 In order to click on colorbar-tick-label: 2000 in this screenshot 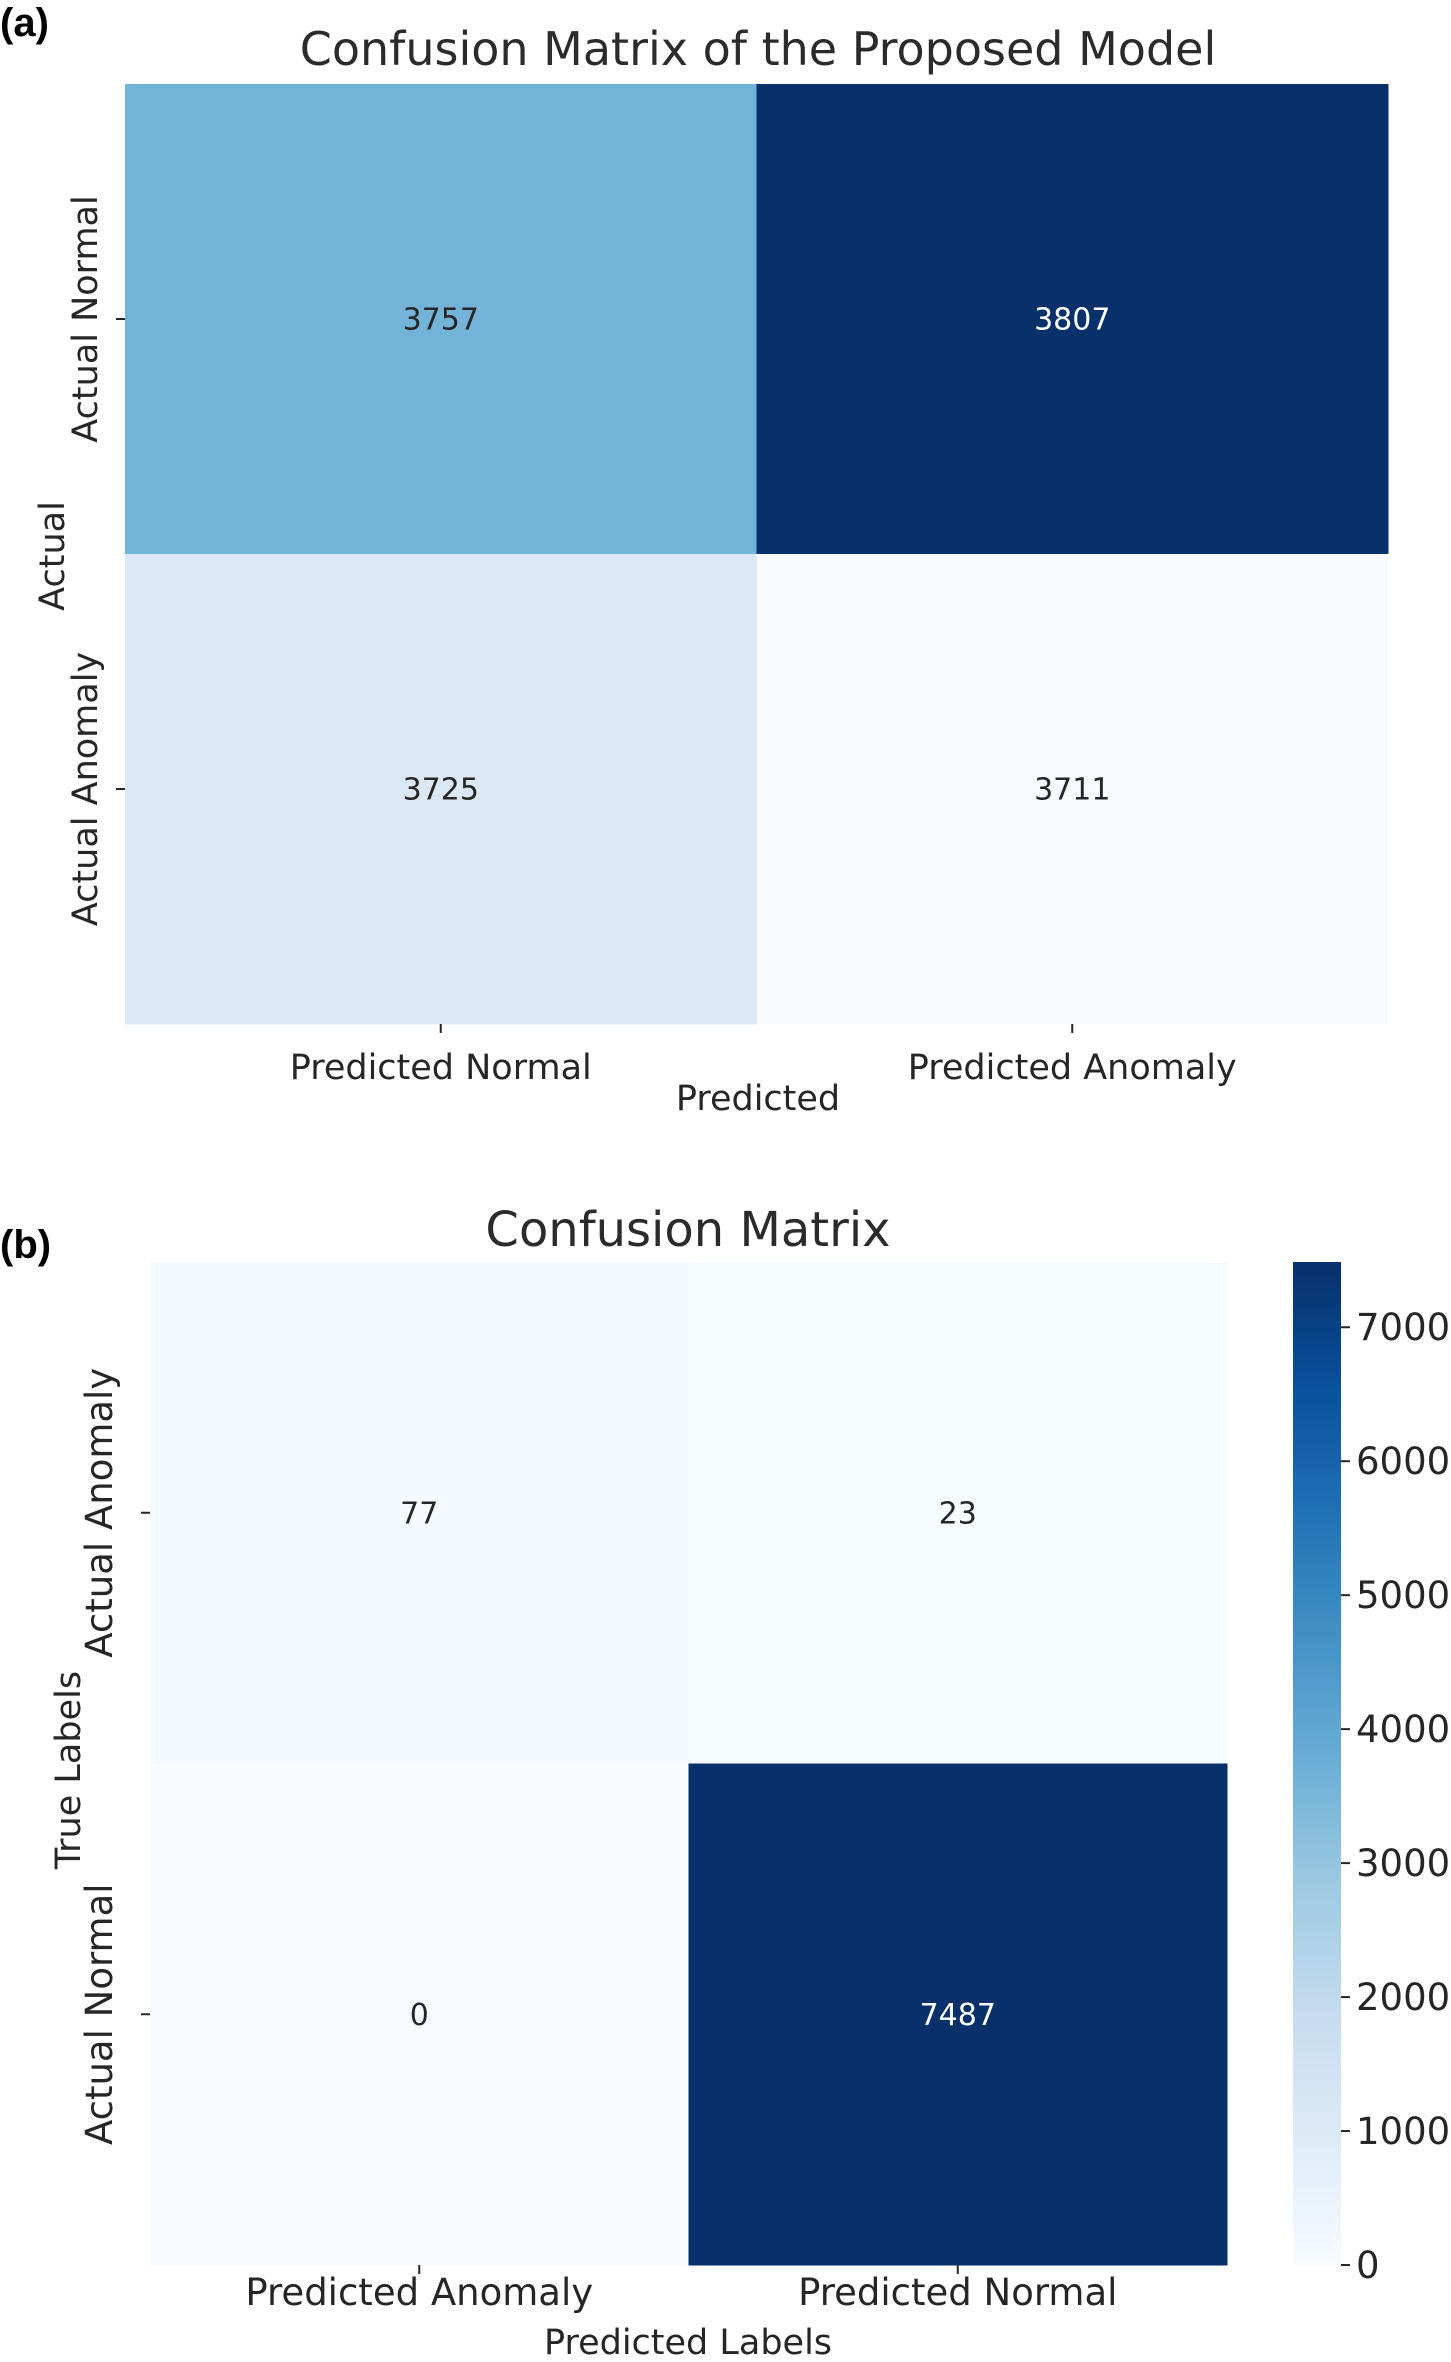, I will do `click(1403, 1997)`.